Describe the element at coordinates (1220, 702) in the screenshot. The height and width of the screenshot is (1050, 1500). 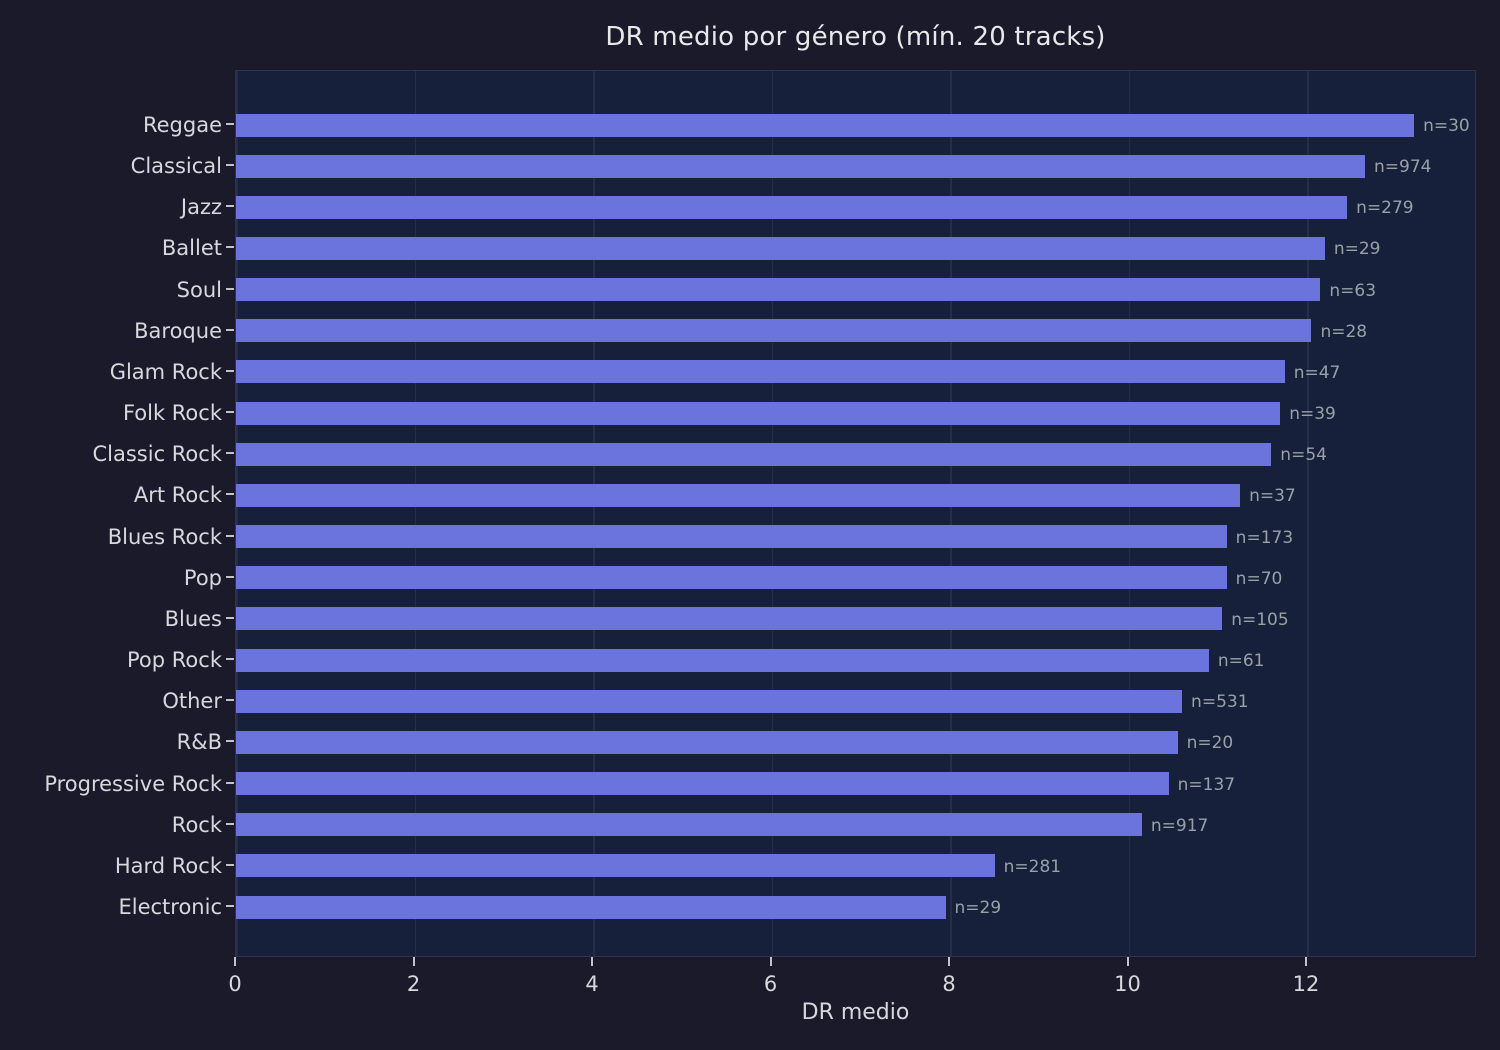
I see `bar-value-label: n=531` at that location.